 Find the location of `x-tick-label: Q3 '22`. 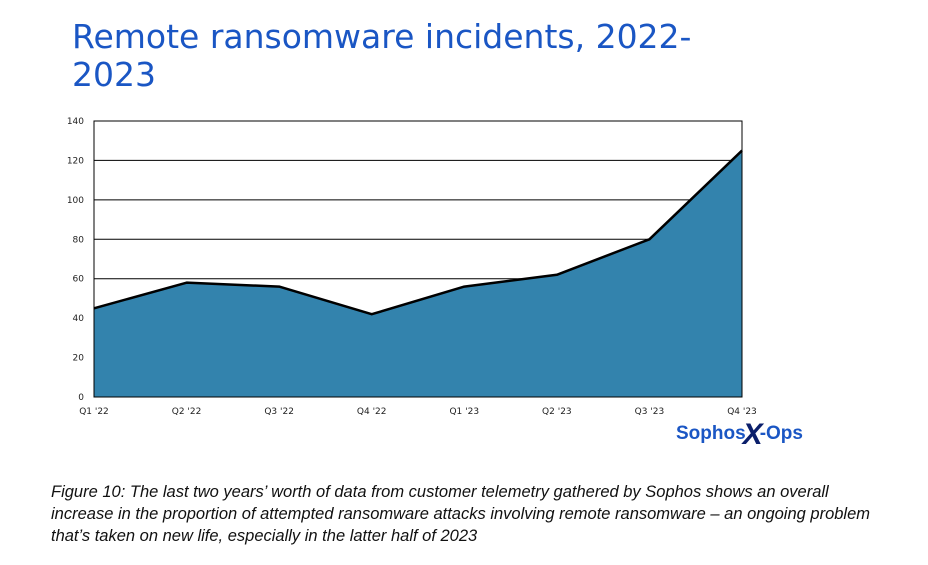

x-tick-label: Q3 '22 is located at coordinates (279, 412).